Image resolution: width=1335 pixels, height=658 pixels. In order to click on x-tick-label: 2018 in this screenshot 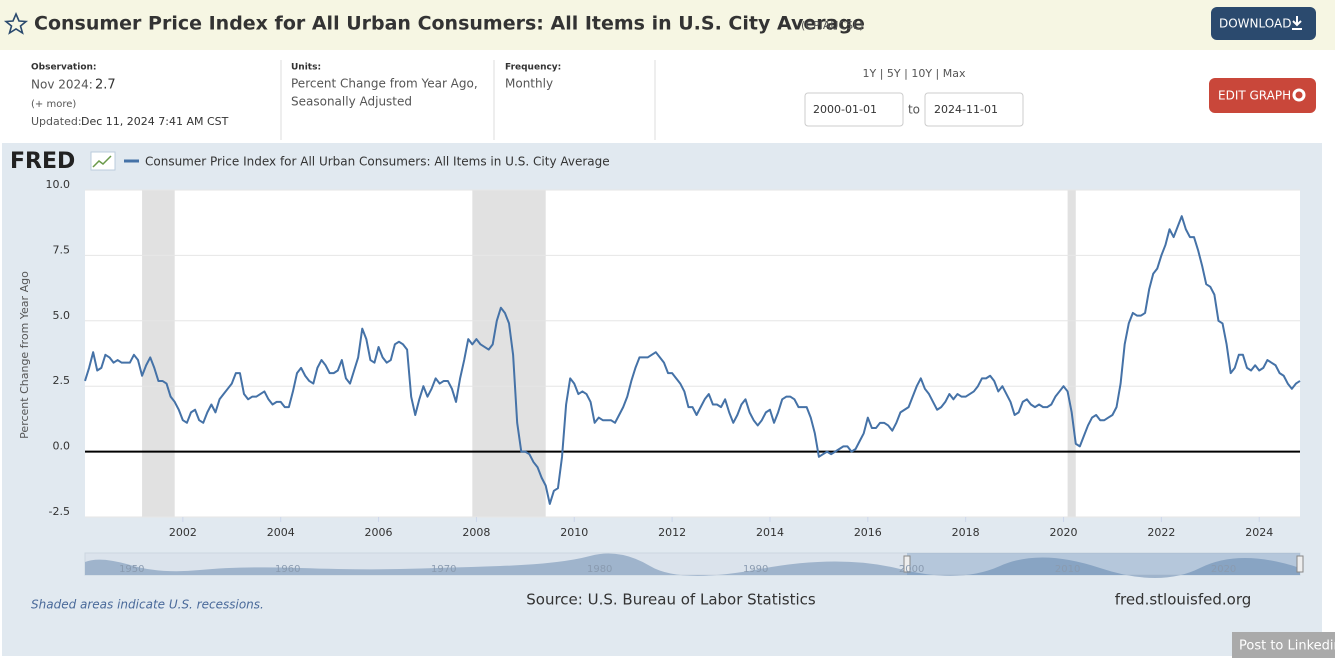, I will do `click(966, 532)`.